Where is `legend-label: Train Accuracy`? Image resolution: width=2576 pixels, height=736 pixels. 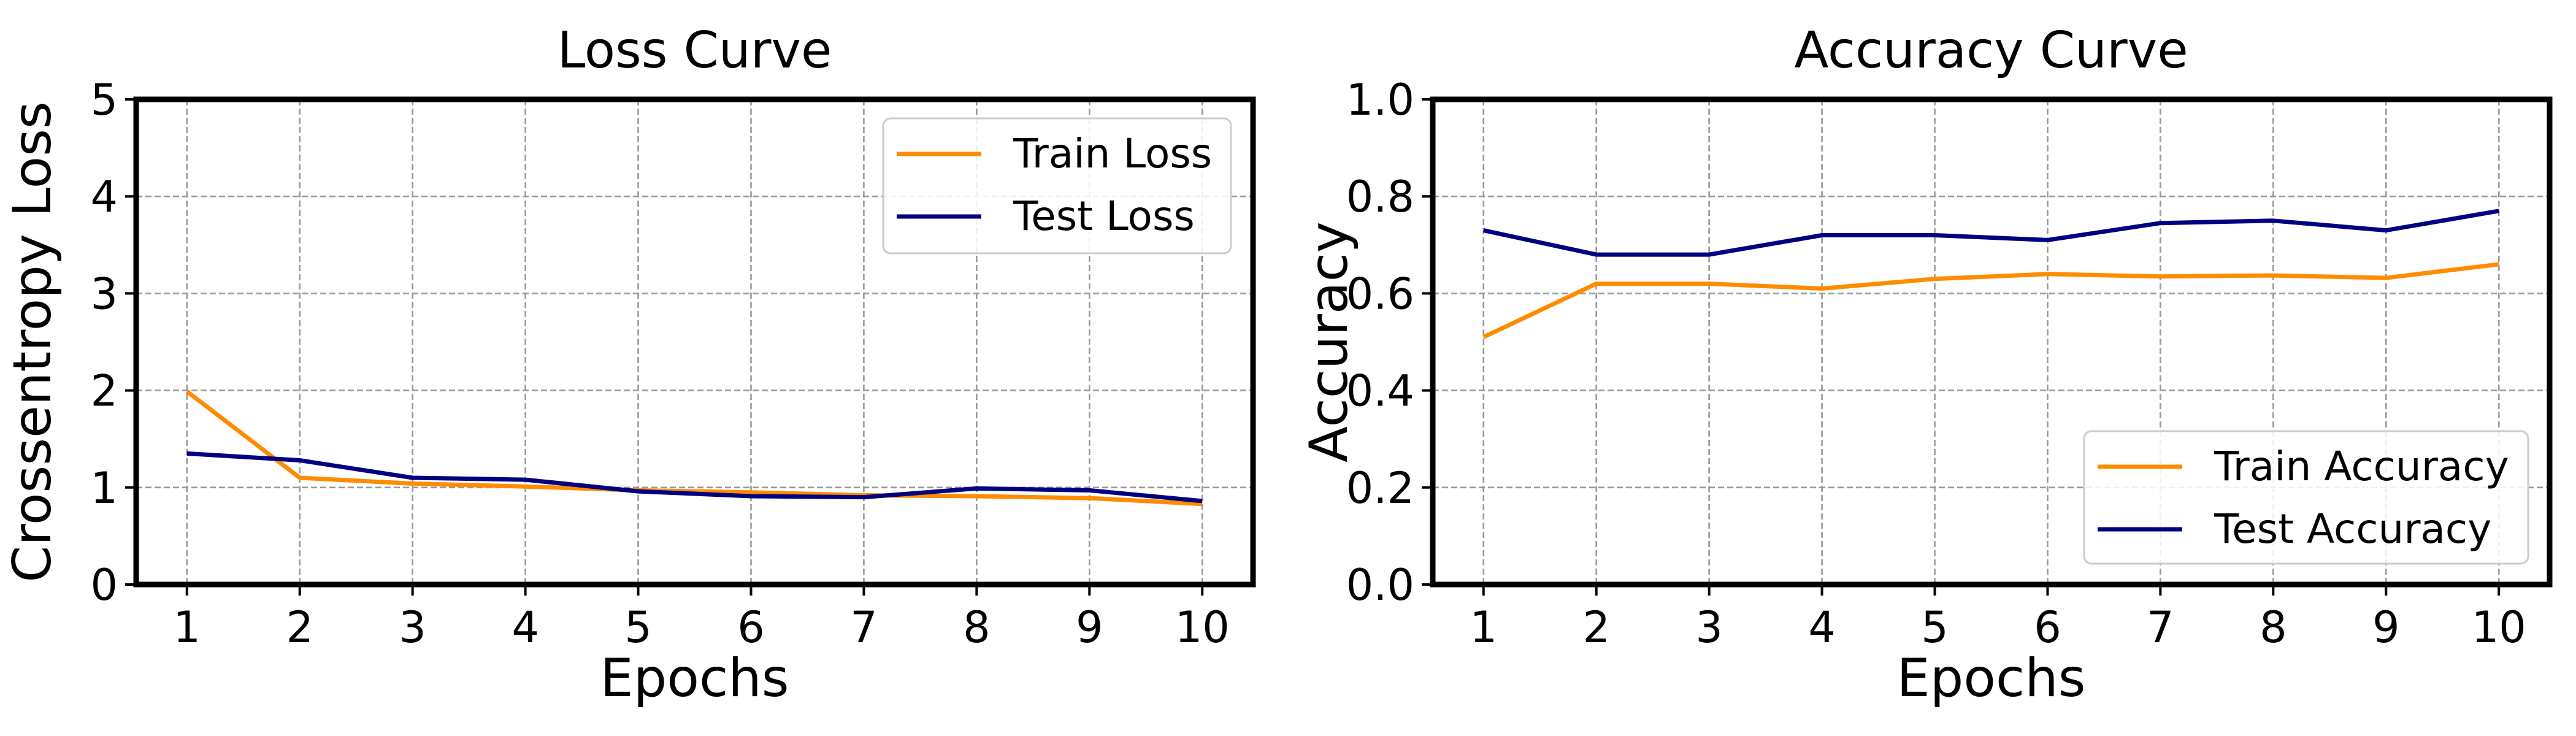 legend-label: Train Accuracy is located at coordinates (2361, 466).